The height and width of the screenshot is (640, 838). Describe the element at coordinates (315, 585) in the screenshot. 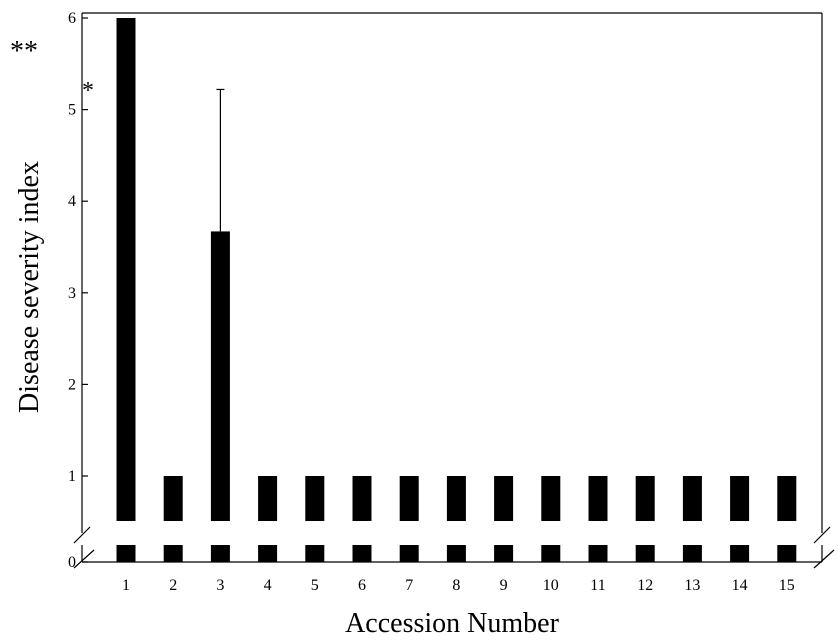

I see `x-tick-label: 5` at that location.